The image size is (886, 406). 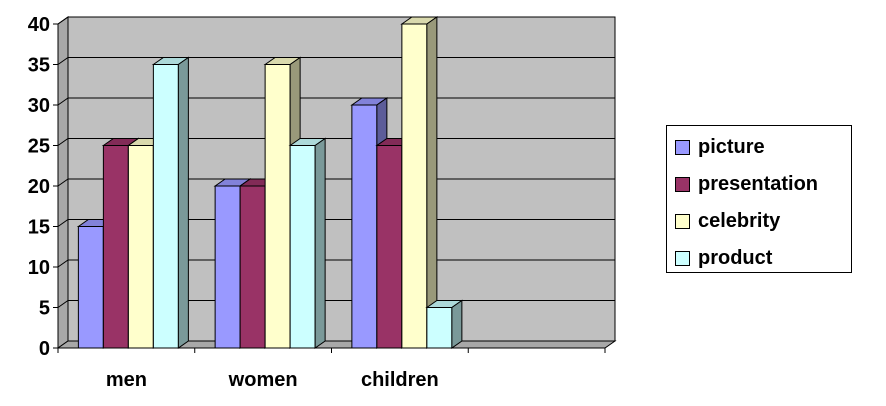 I want to click on legend-item-presentation: presentation, so click(x=746, y=184).